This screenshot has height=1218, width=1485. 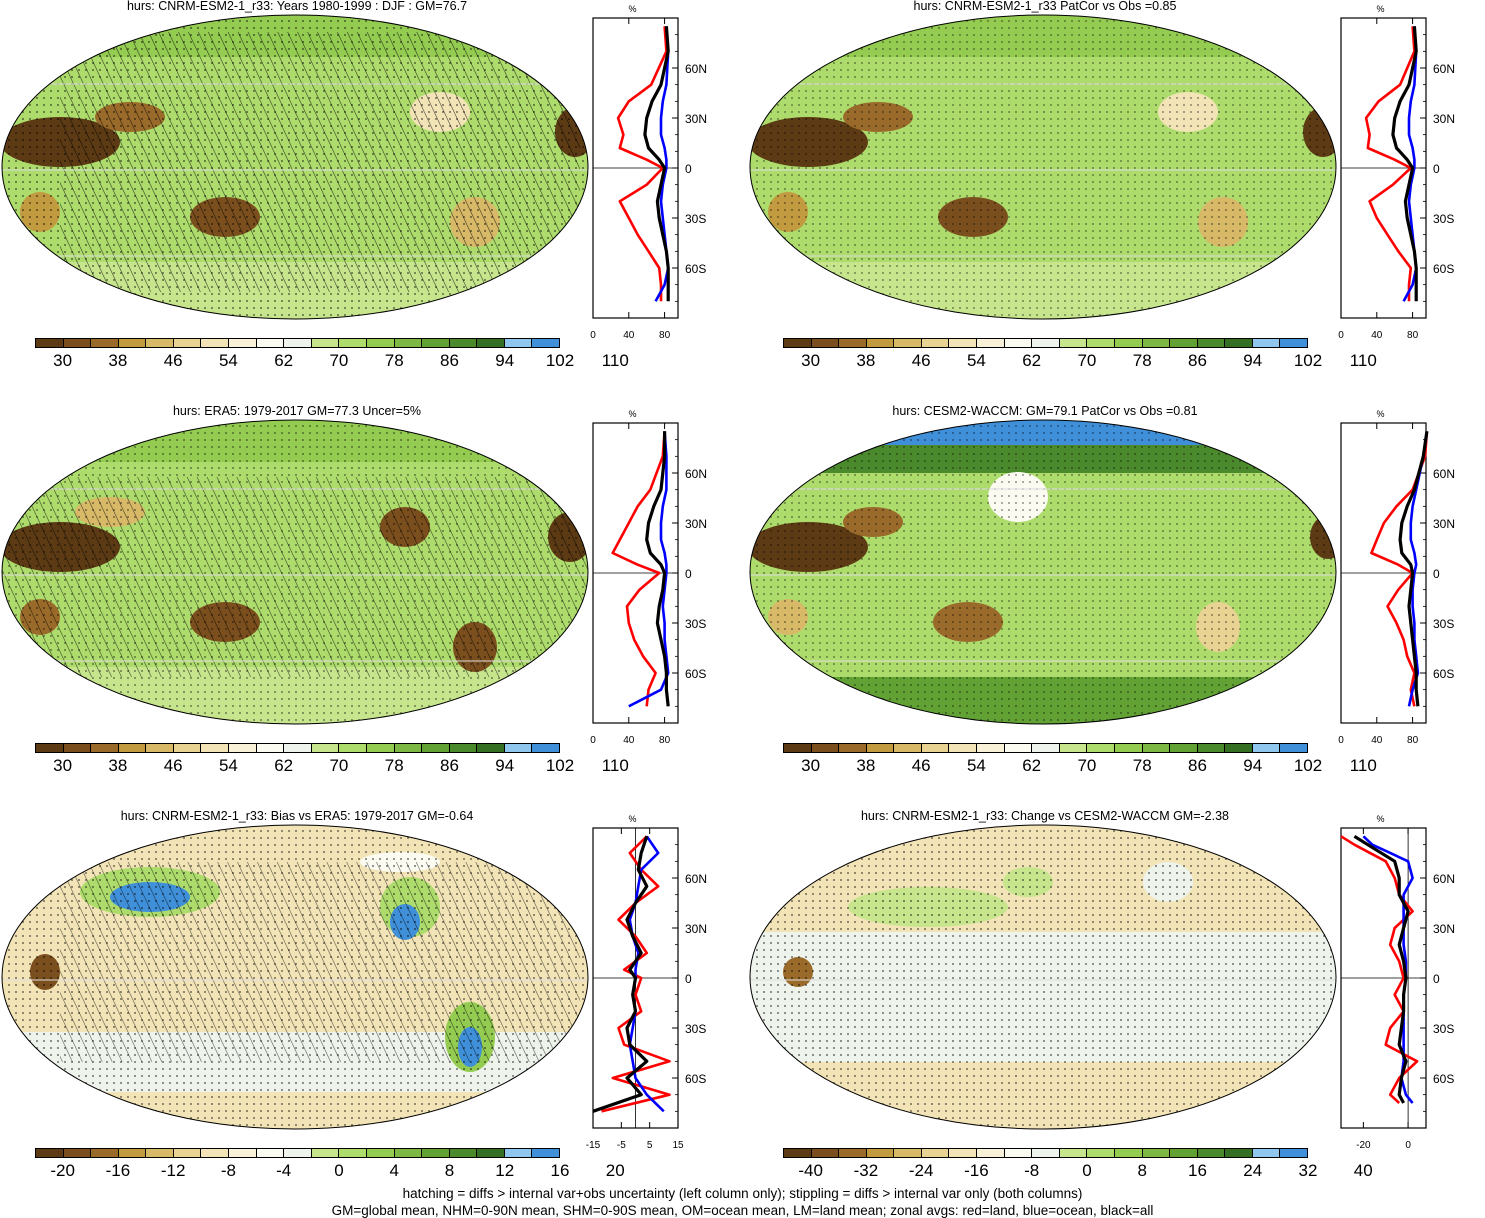 I want to click on colorbar-label: -24, so click(x=921, y=1170).